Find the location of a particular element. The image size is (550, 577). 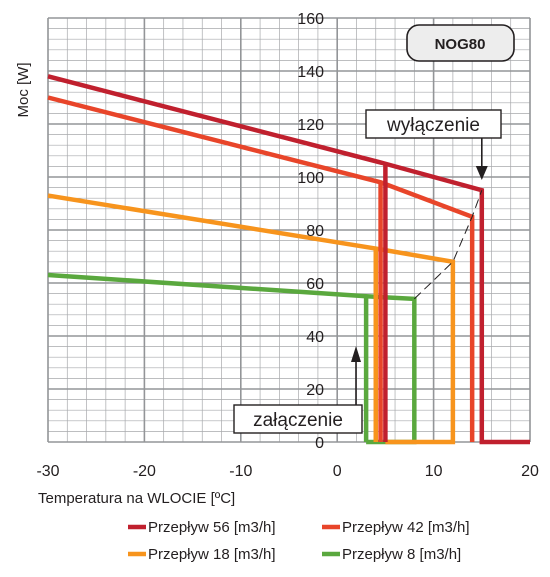

badge-box is located at coordinates (460, 43).